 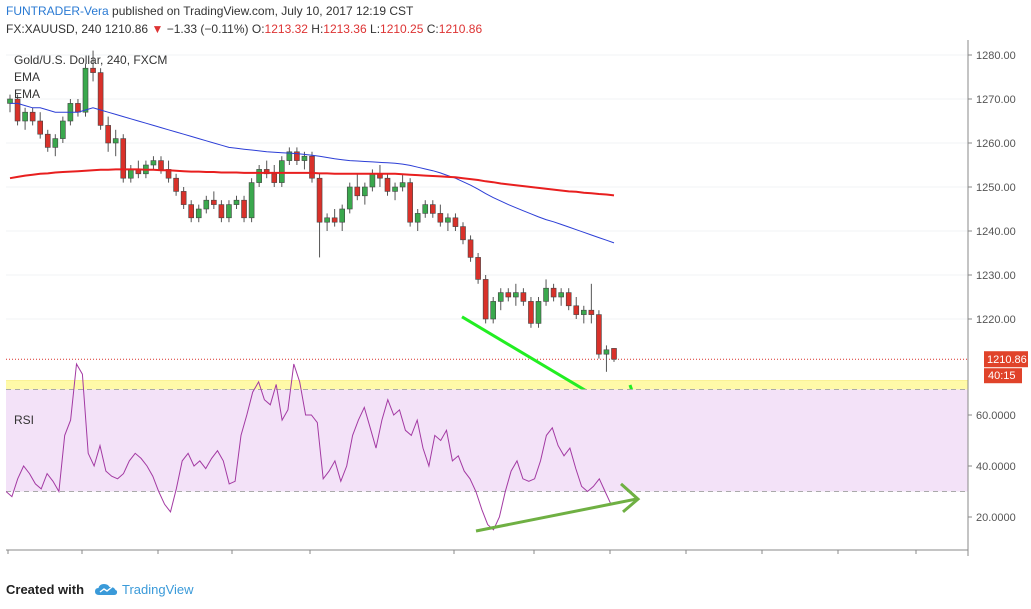 I want to click on rsi-axis: 60.0000 40.0000 20.0000, so click(x=992, y=467).